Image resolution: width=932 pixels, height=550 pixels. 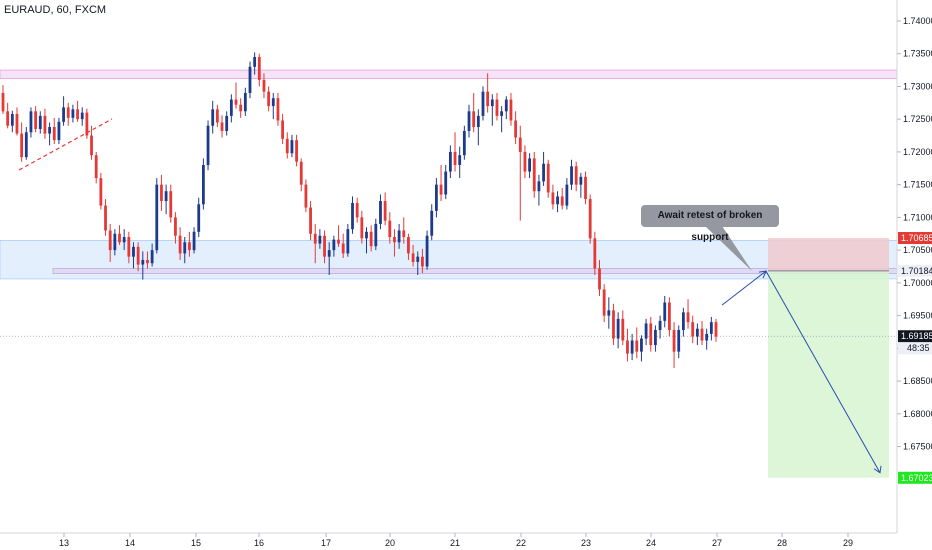 What do you see at coordinates (828, 254) in the screenshot?
I see `position-risk-area` at bounding box center [828, 254].